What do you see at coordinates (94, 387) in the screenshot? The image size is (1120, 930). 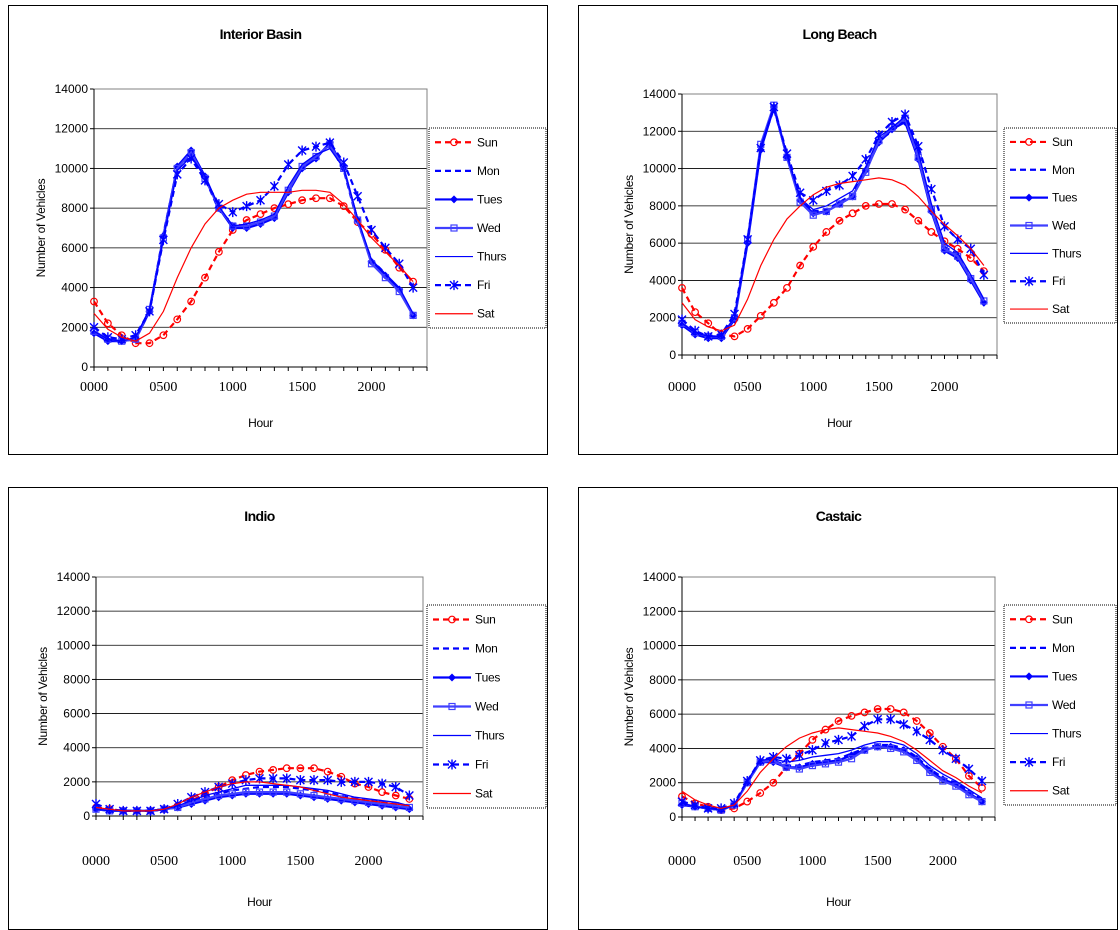 I see `x-tick-label: 0000` at bounding box center [94, 387].